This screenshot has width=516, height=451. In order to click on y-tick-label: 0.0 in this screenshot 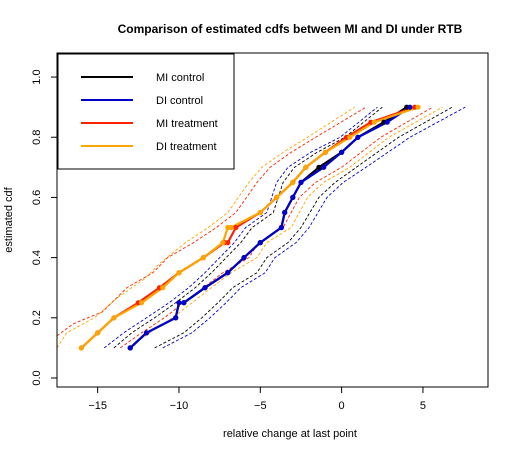, I will do `click(37, 377)`.